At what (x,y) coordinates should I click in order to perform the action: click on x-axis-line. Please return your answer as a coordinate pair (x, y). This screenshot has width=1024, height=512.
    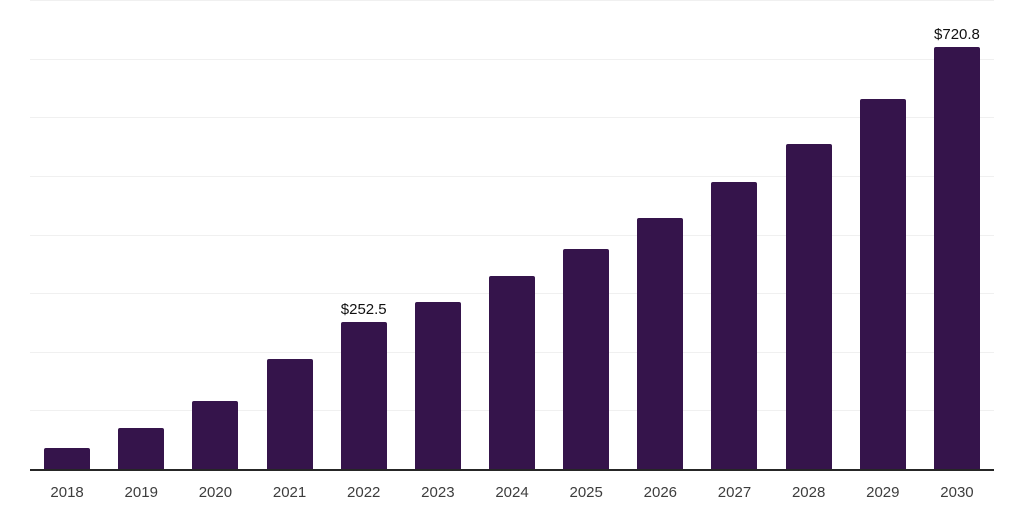
    Looking at the image, I should click on (512, 470).